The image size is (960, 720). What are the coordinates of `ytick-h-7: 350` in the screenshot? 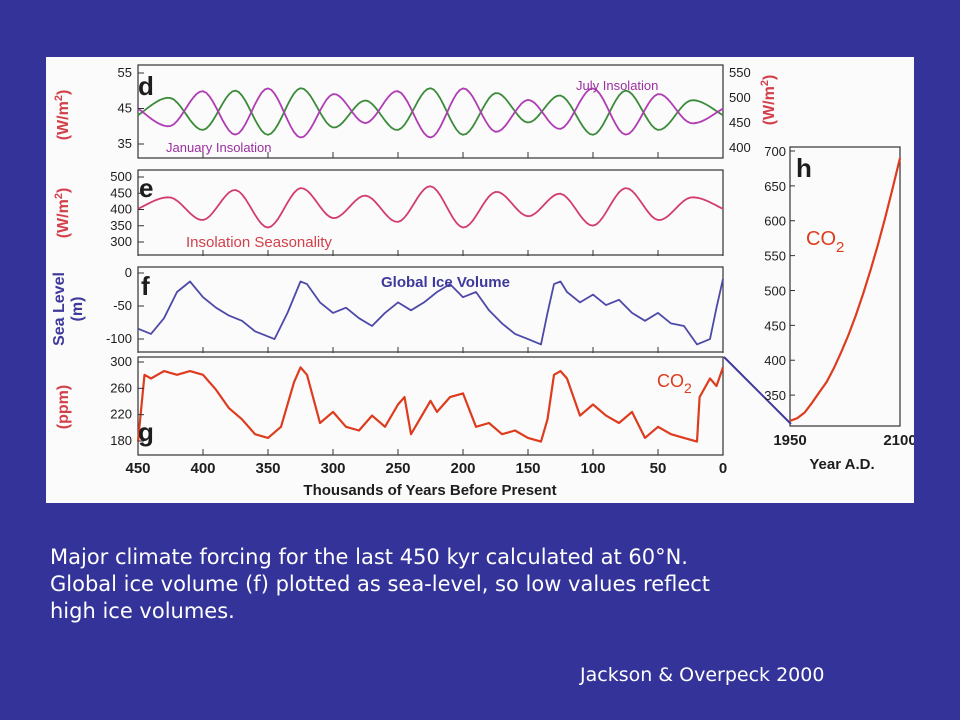 It's located at (775, 395).